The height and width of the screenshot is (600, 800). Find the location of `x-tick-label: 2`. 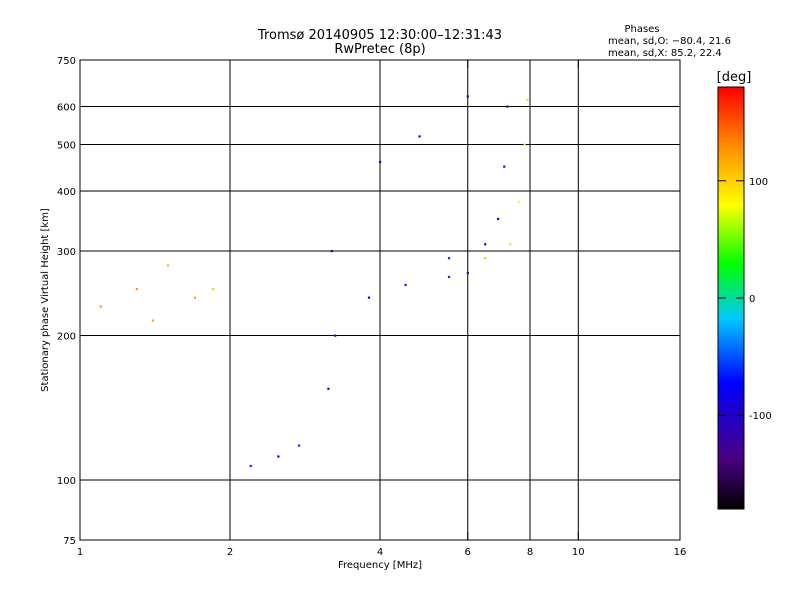

x-tick-label: 2 is located at coordinates (230, 552).